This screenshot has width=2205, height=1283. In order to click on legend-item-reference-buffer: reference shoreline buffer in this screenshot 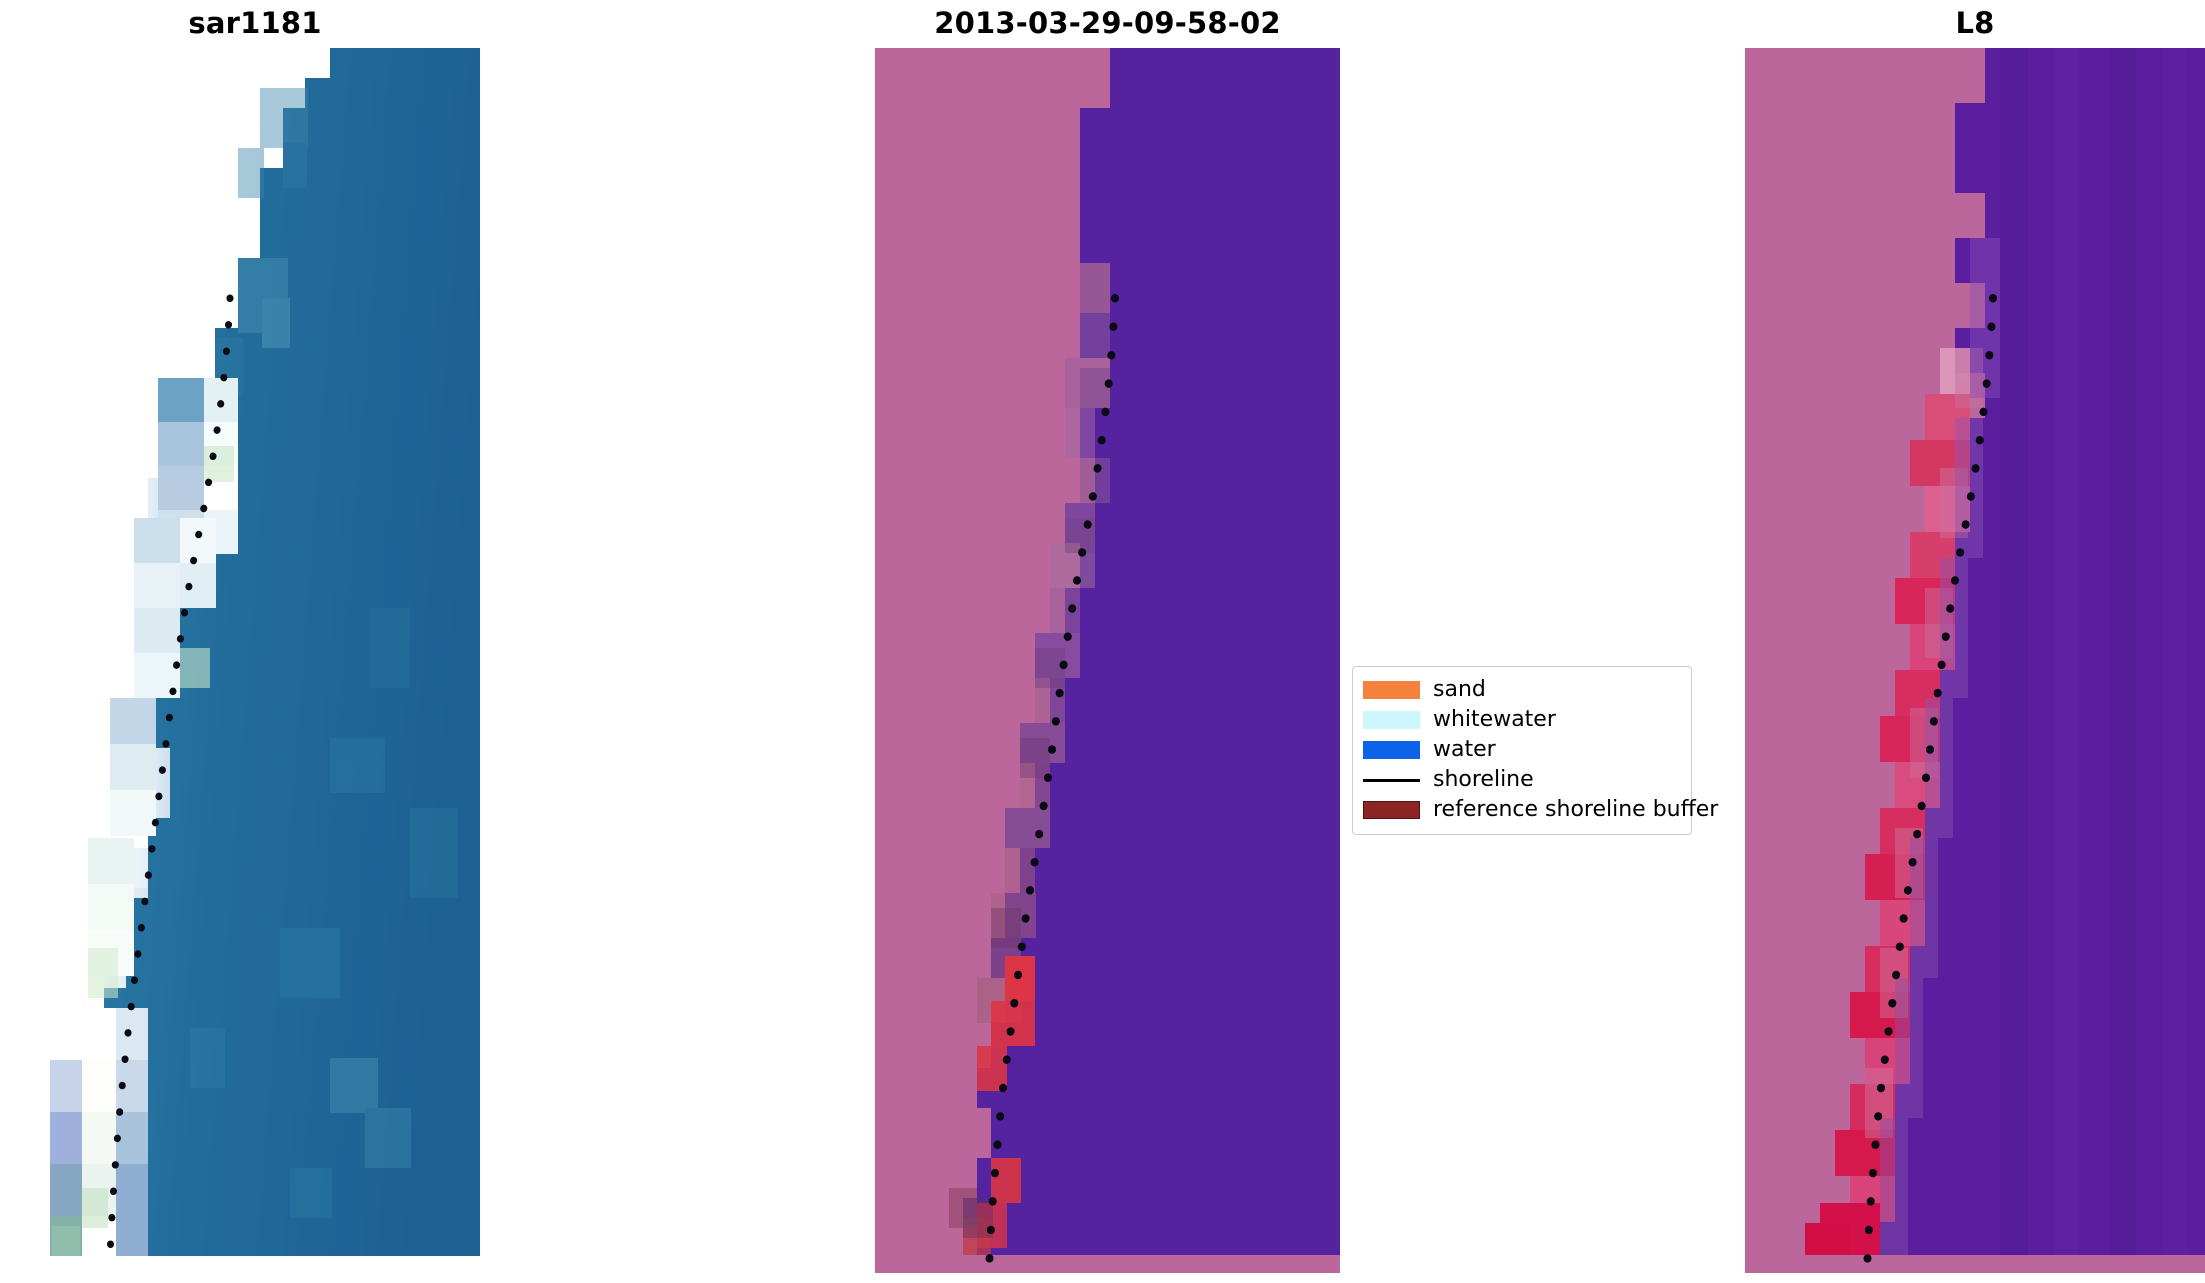, I will do `click(1540, 810)`.